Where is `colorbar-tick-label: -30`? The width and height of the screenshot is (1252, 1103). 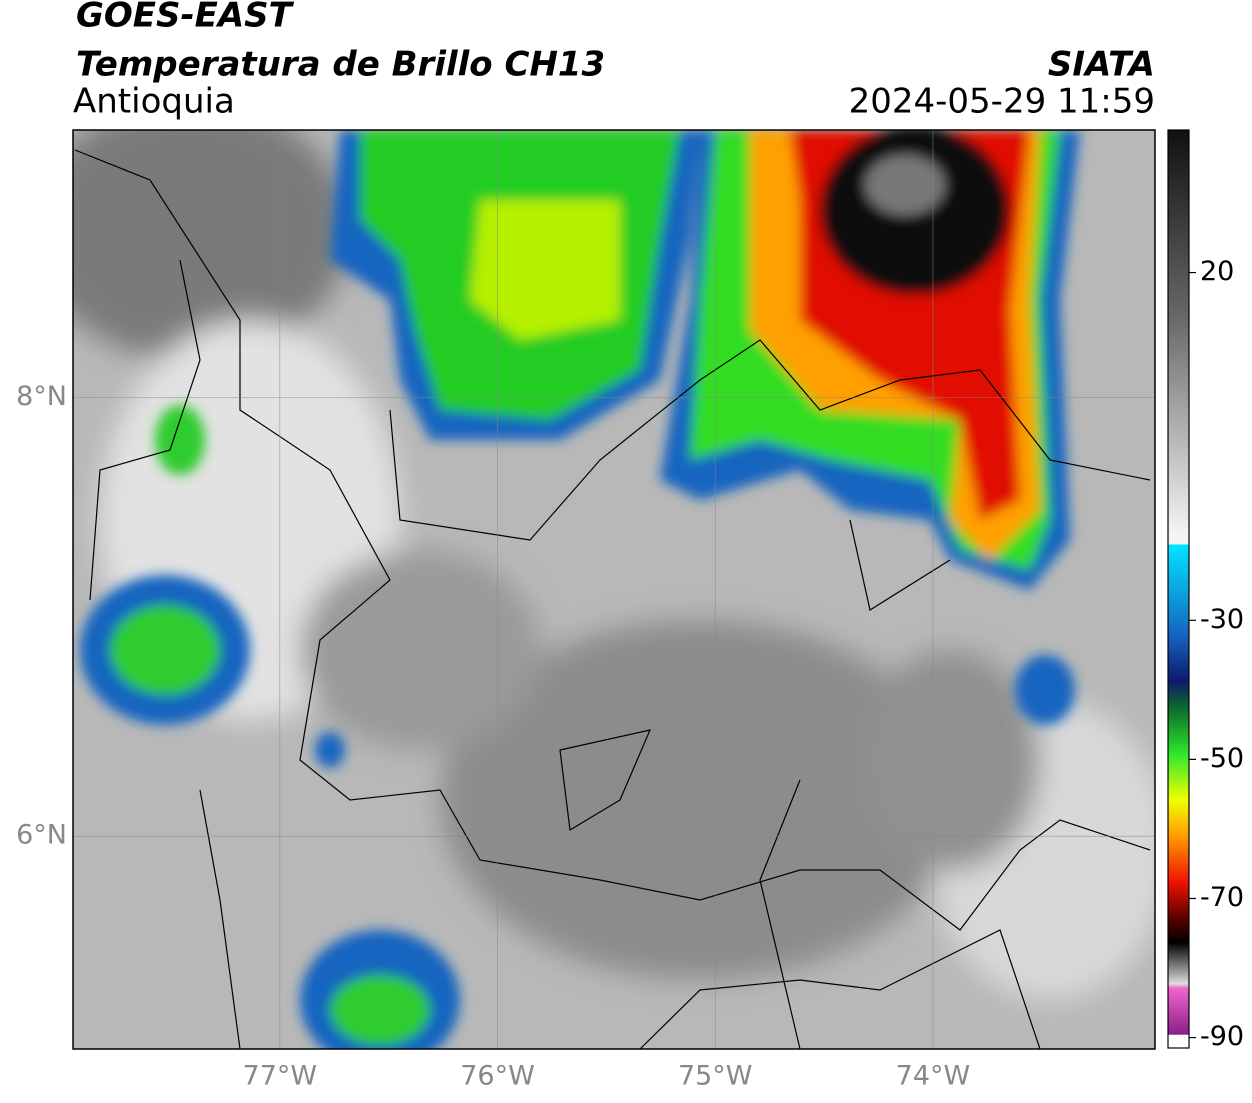 colorbar-tick-label: -30 is located at coordinates (1222, 619).